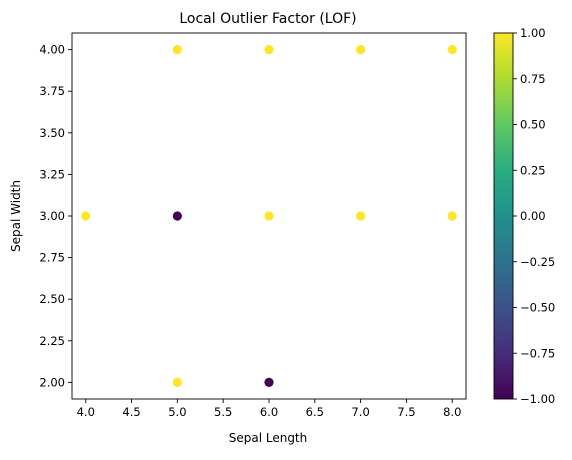 Image resolution: width=572 pixels, height=460 pixels. I want to click on y-tick-label: 3.50, so click(52, 133).